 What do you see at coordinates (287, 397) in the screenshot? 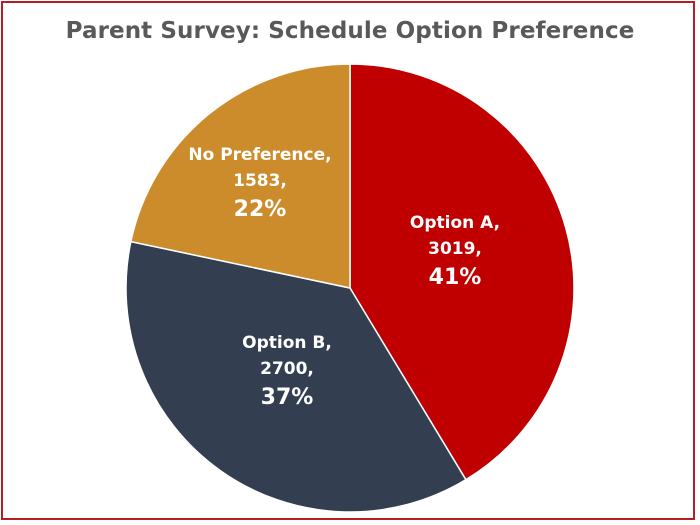
I see `slice-percent-label: 37%` at bounding box center [287, 397].